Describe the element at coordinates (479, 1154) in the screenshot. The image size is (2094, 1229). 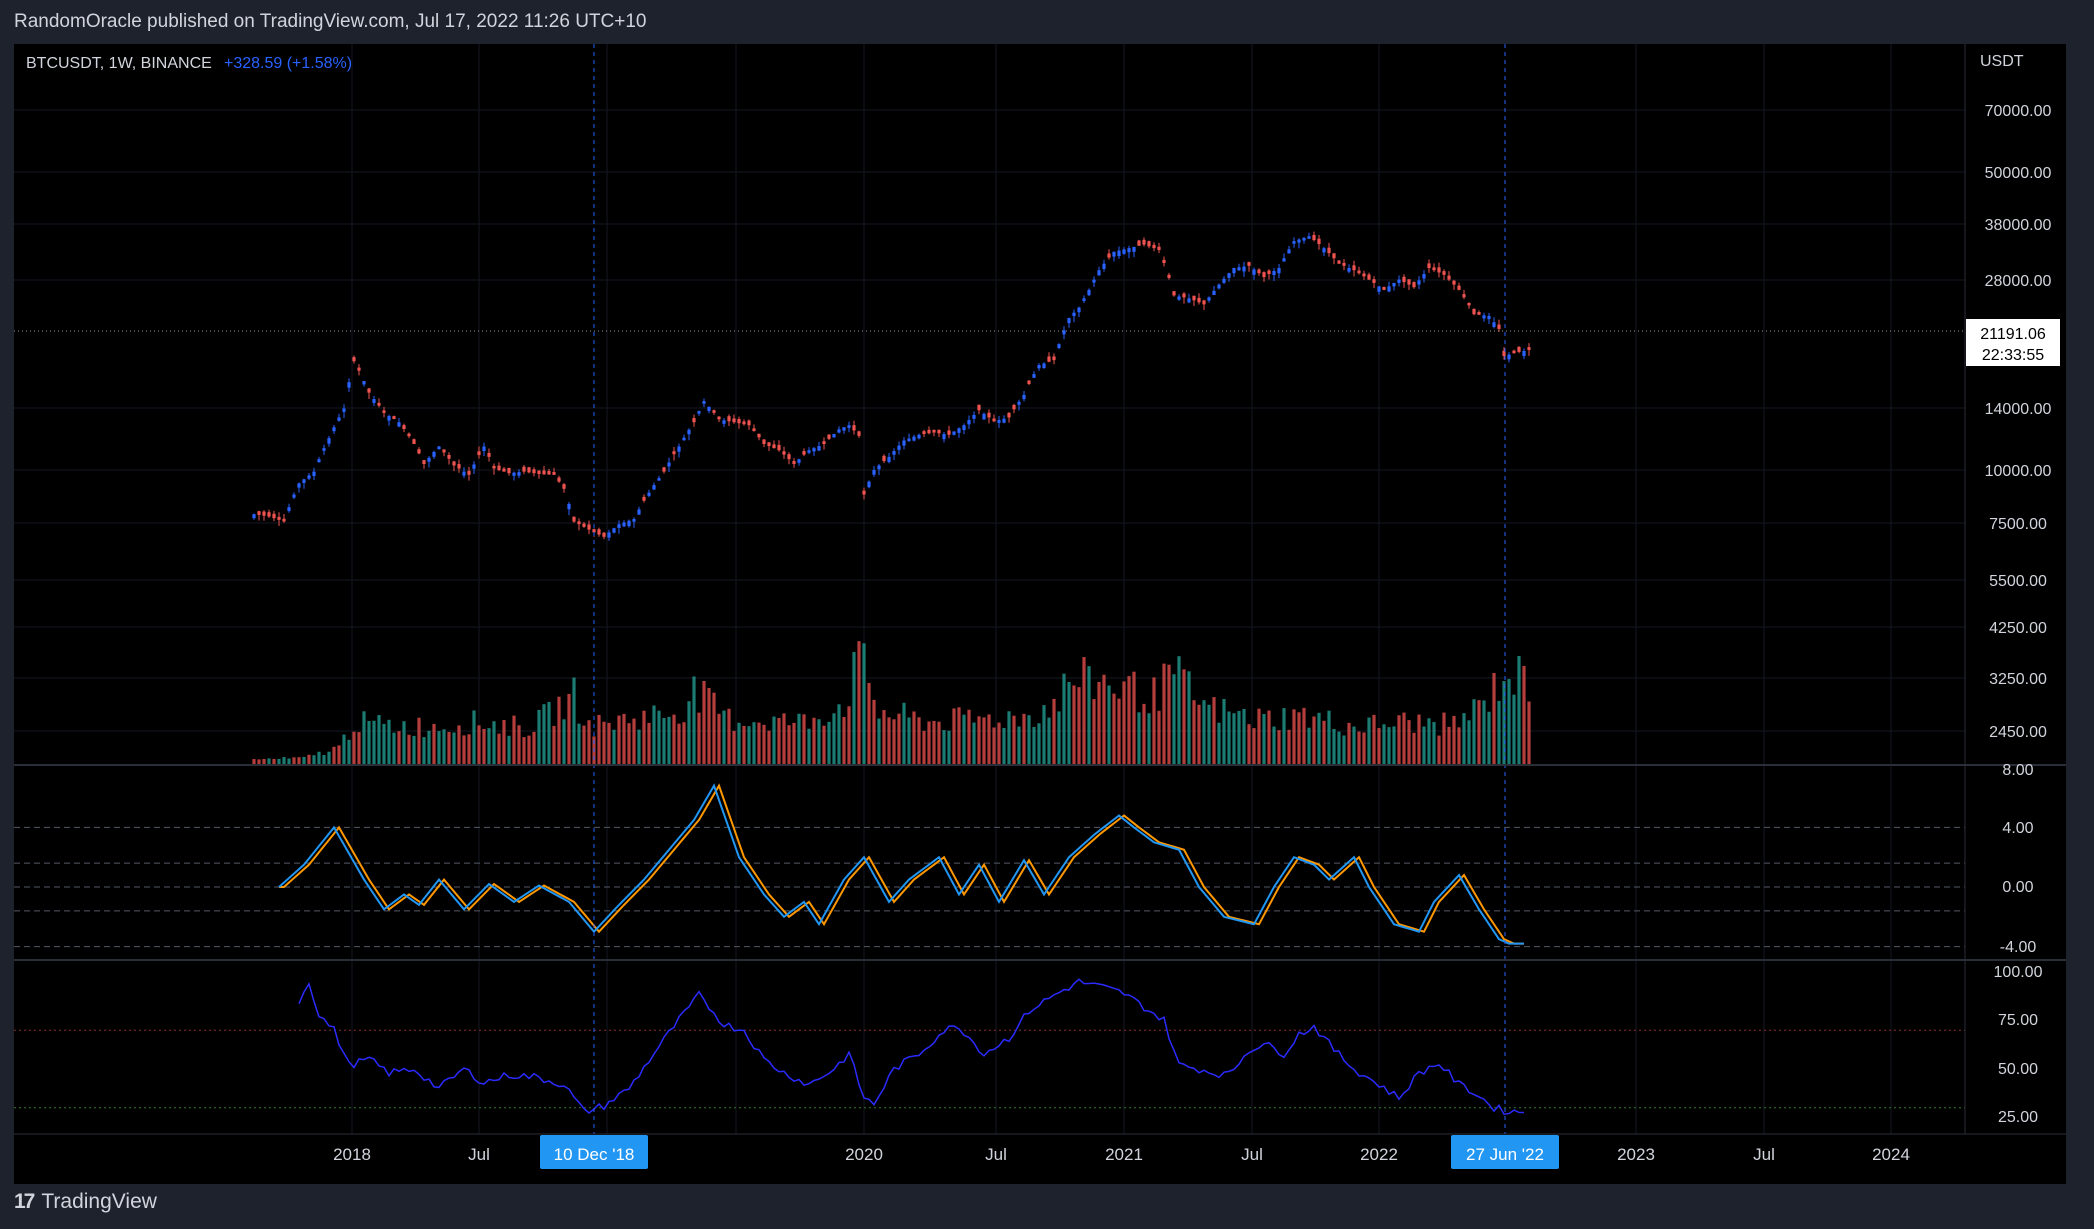
I see `time-tick: Jul` at that location.